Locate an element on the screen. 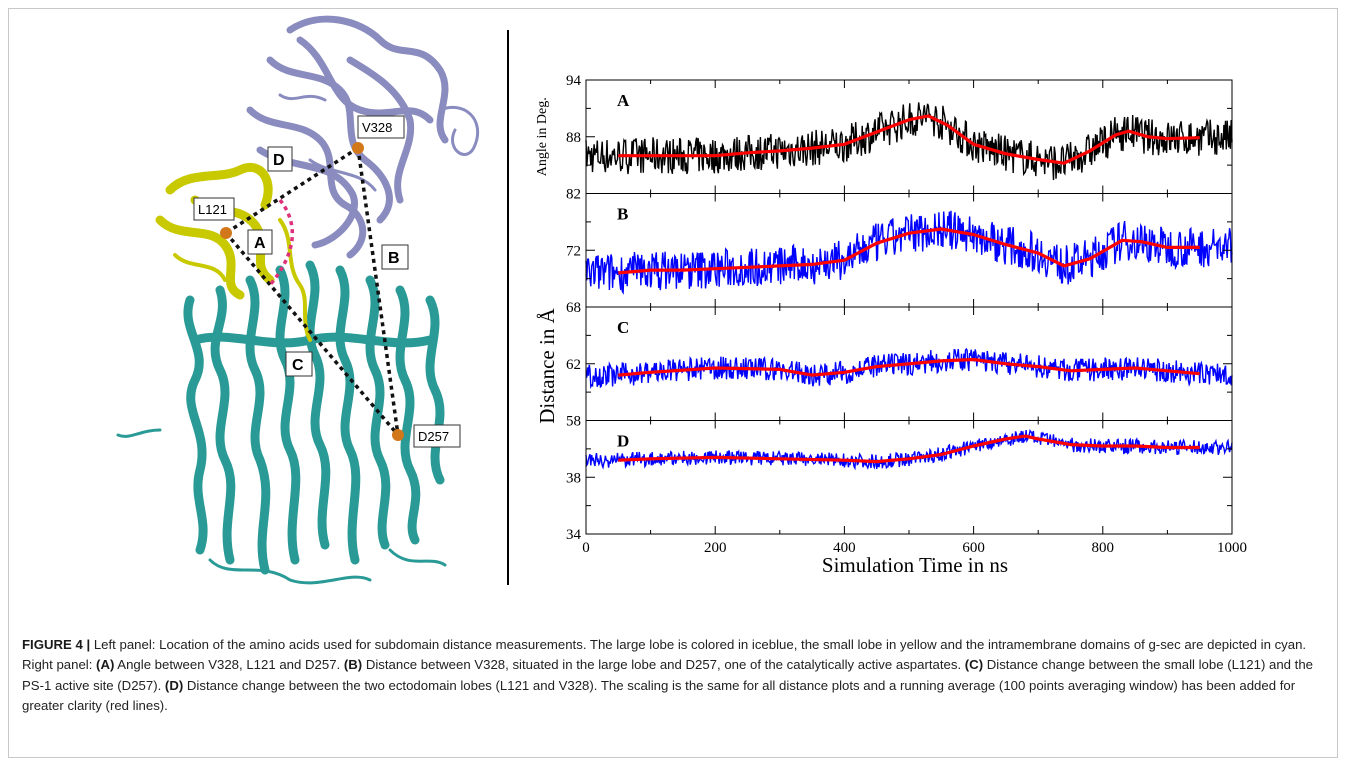 The width and height of the screenshot is (1348, 767). y-tick-label-d: 34 is located at coordinates (574, 535).